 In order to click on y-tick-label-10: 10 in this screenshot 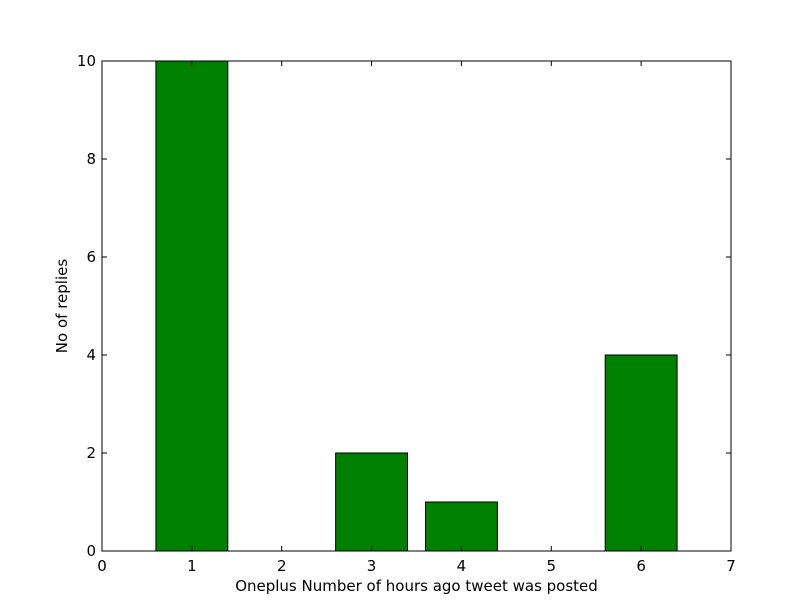, I will do `click(86, 61)`.